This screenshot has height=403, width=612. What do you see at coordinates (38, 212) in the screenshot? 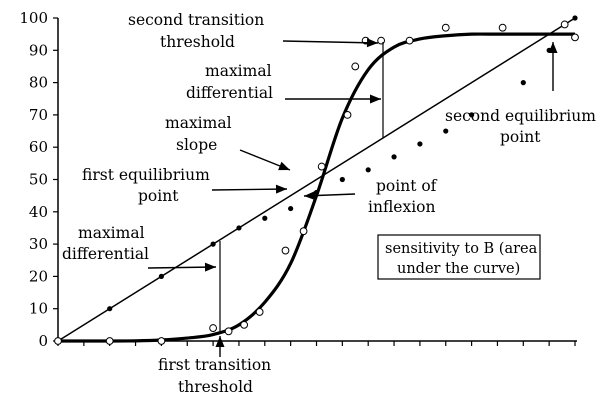
I see `y-tick-label: 40` at bounding box center [38, 212].